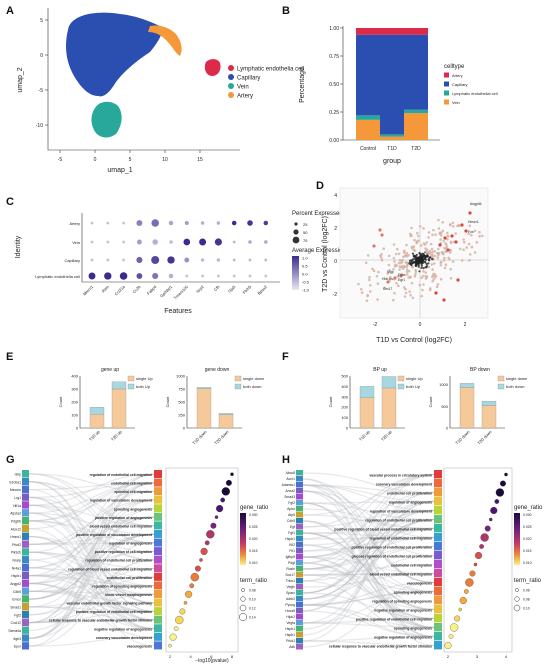 The height and width of the screenshot is (667, 550). What do you see at coordinates (344, 407) in the screenshot?
I see `count-ytick-label: 200` at bounding box center [344, 407].